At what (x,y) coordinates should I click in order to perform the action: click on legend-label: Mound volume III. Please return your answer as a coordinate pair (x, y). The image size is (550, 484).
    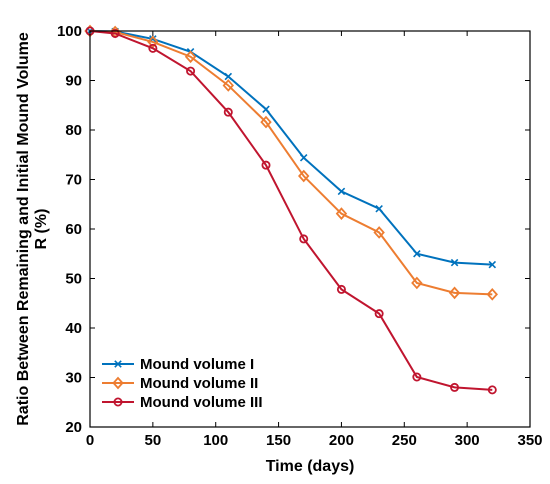
    Looking at the image, I should click on (201, 402).